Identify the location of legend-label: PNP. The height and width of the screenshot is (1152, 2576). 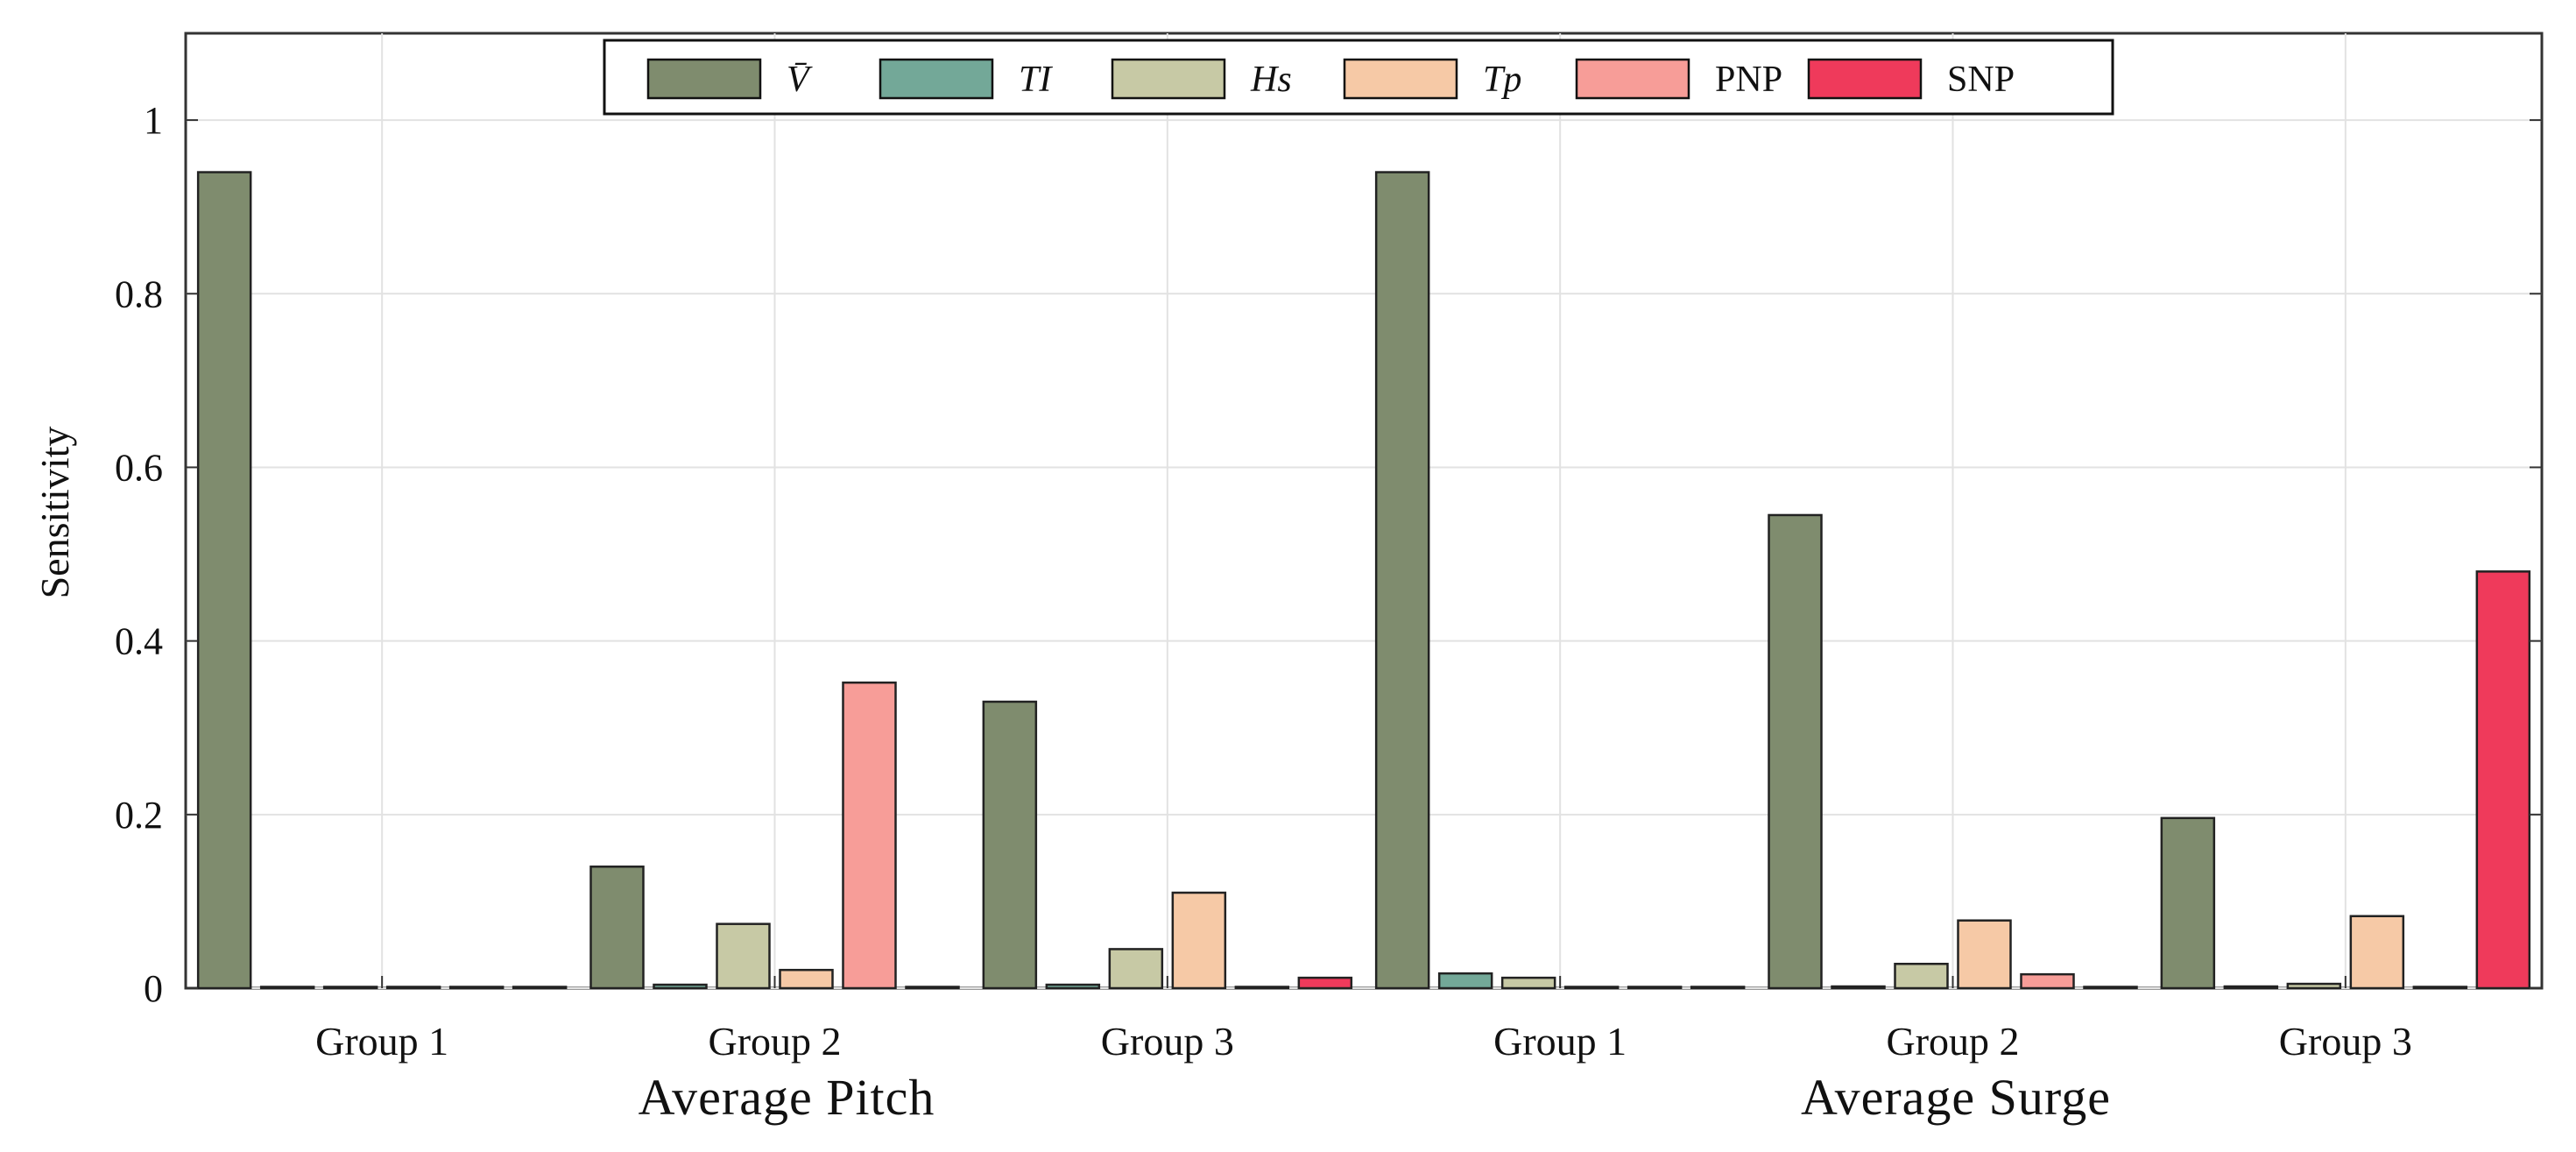
(1748, 80).